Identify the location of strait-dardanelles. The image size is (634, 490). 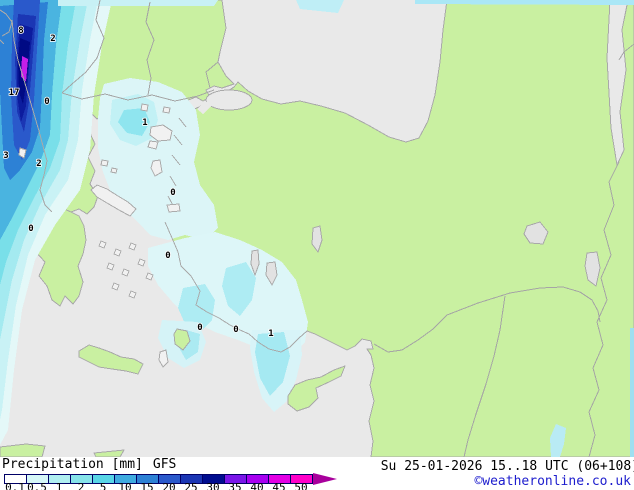
(204, 107).